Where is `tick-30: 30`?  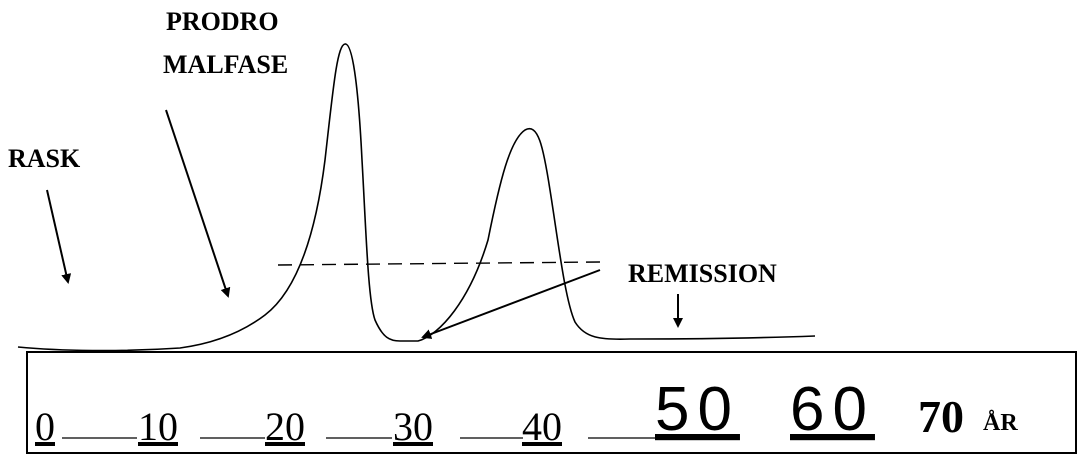
tick-30: 30 is located at coordinates (413, 426).